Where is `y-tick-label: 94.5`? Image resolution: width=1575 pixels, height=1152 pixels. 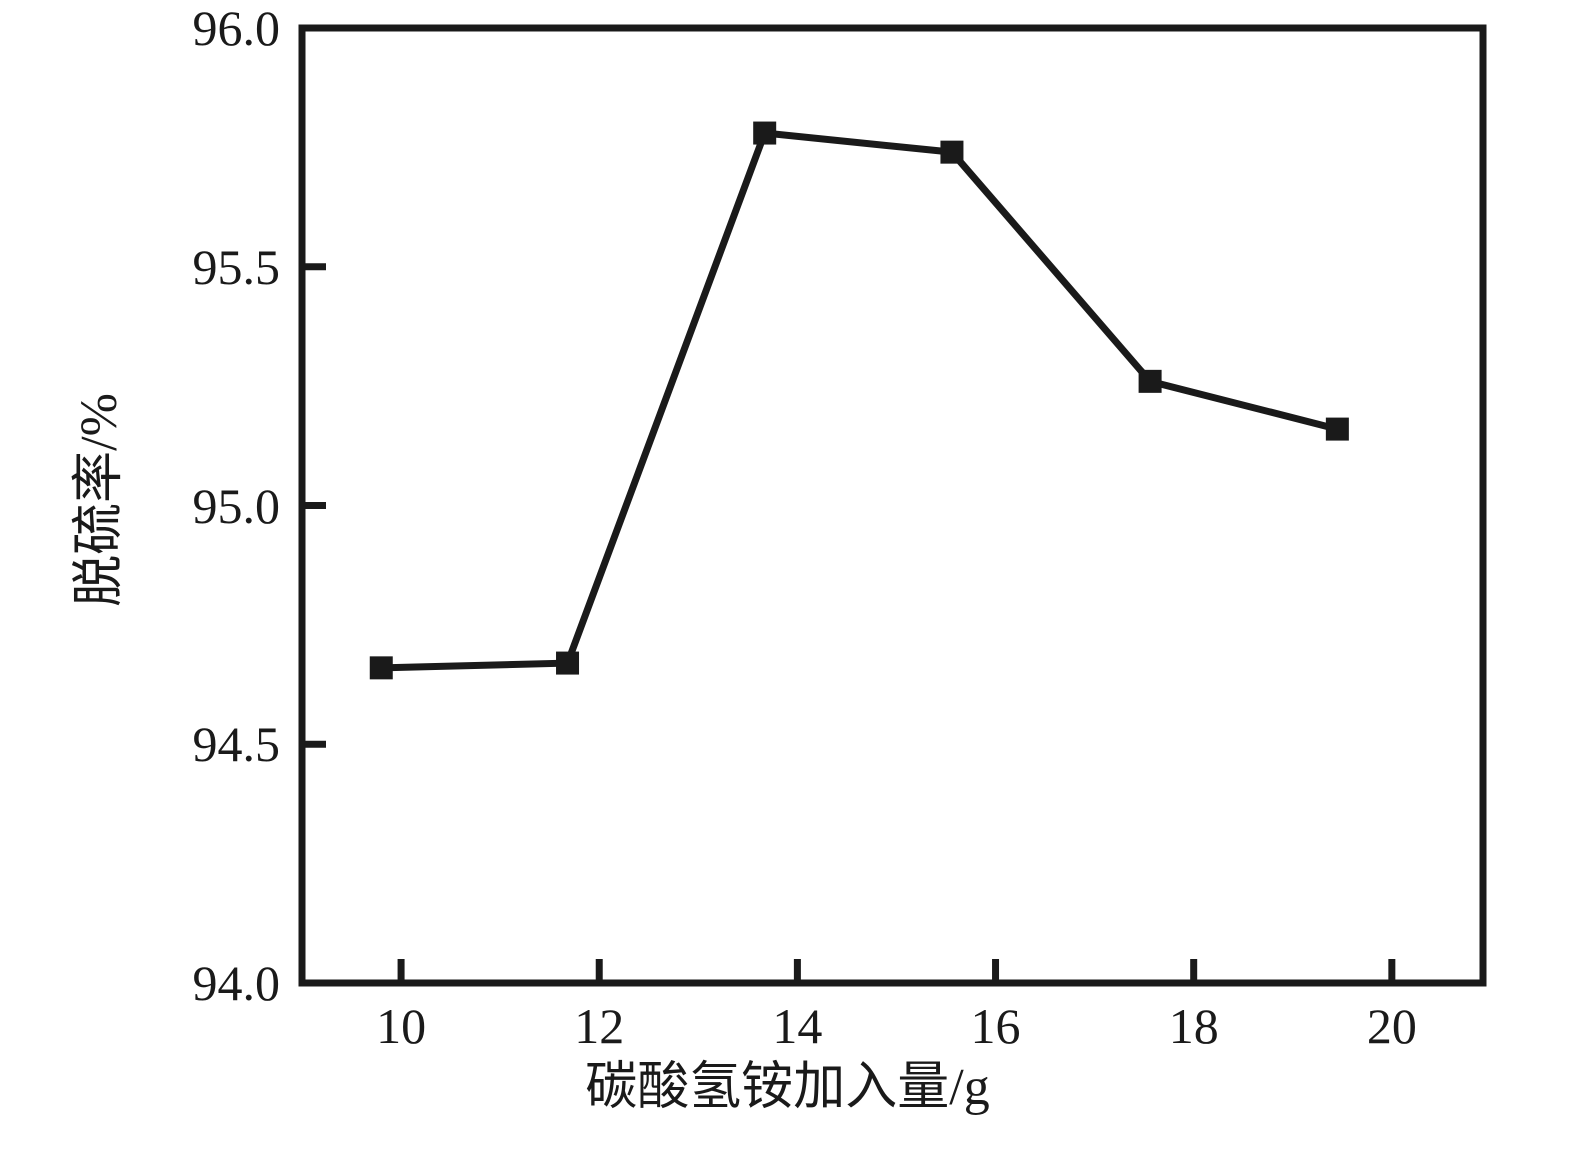
y-tick-label: 94.5 is located at coordinates (236, 744).